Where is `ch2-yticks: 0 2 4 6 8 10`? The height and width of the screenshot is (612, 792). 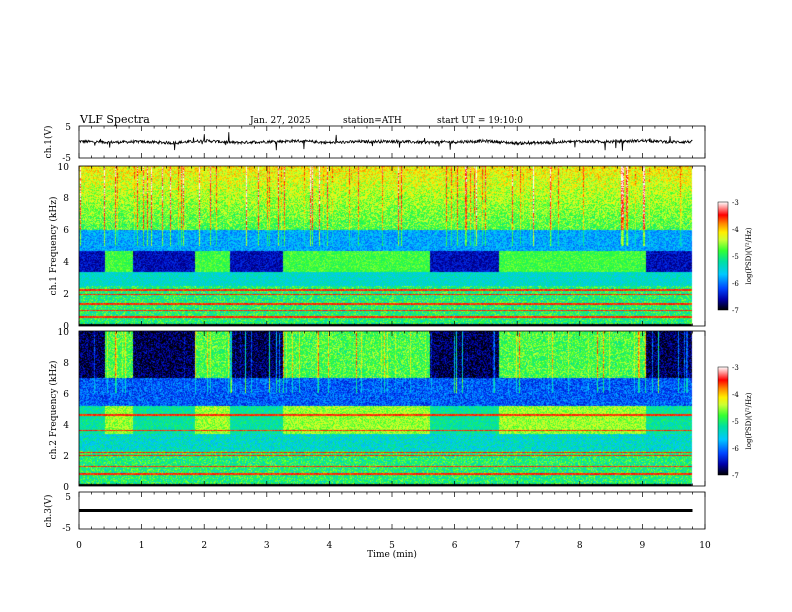 ch2-yticks: 0 2 4 6 8 10 is located at coordinates (64, 410).